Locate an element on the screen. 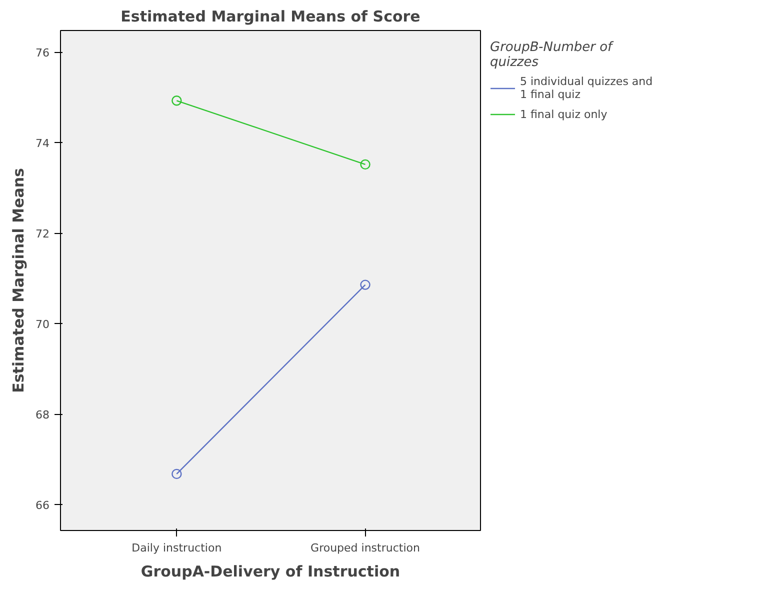  legend-label: 1 final quiz only is located at coordinates (564, 114).